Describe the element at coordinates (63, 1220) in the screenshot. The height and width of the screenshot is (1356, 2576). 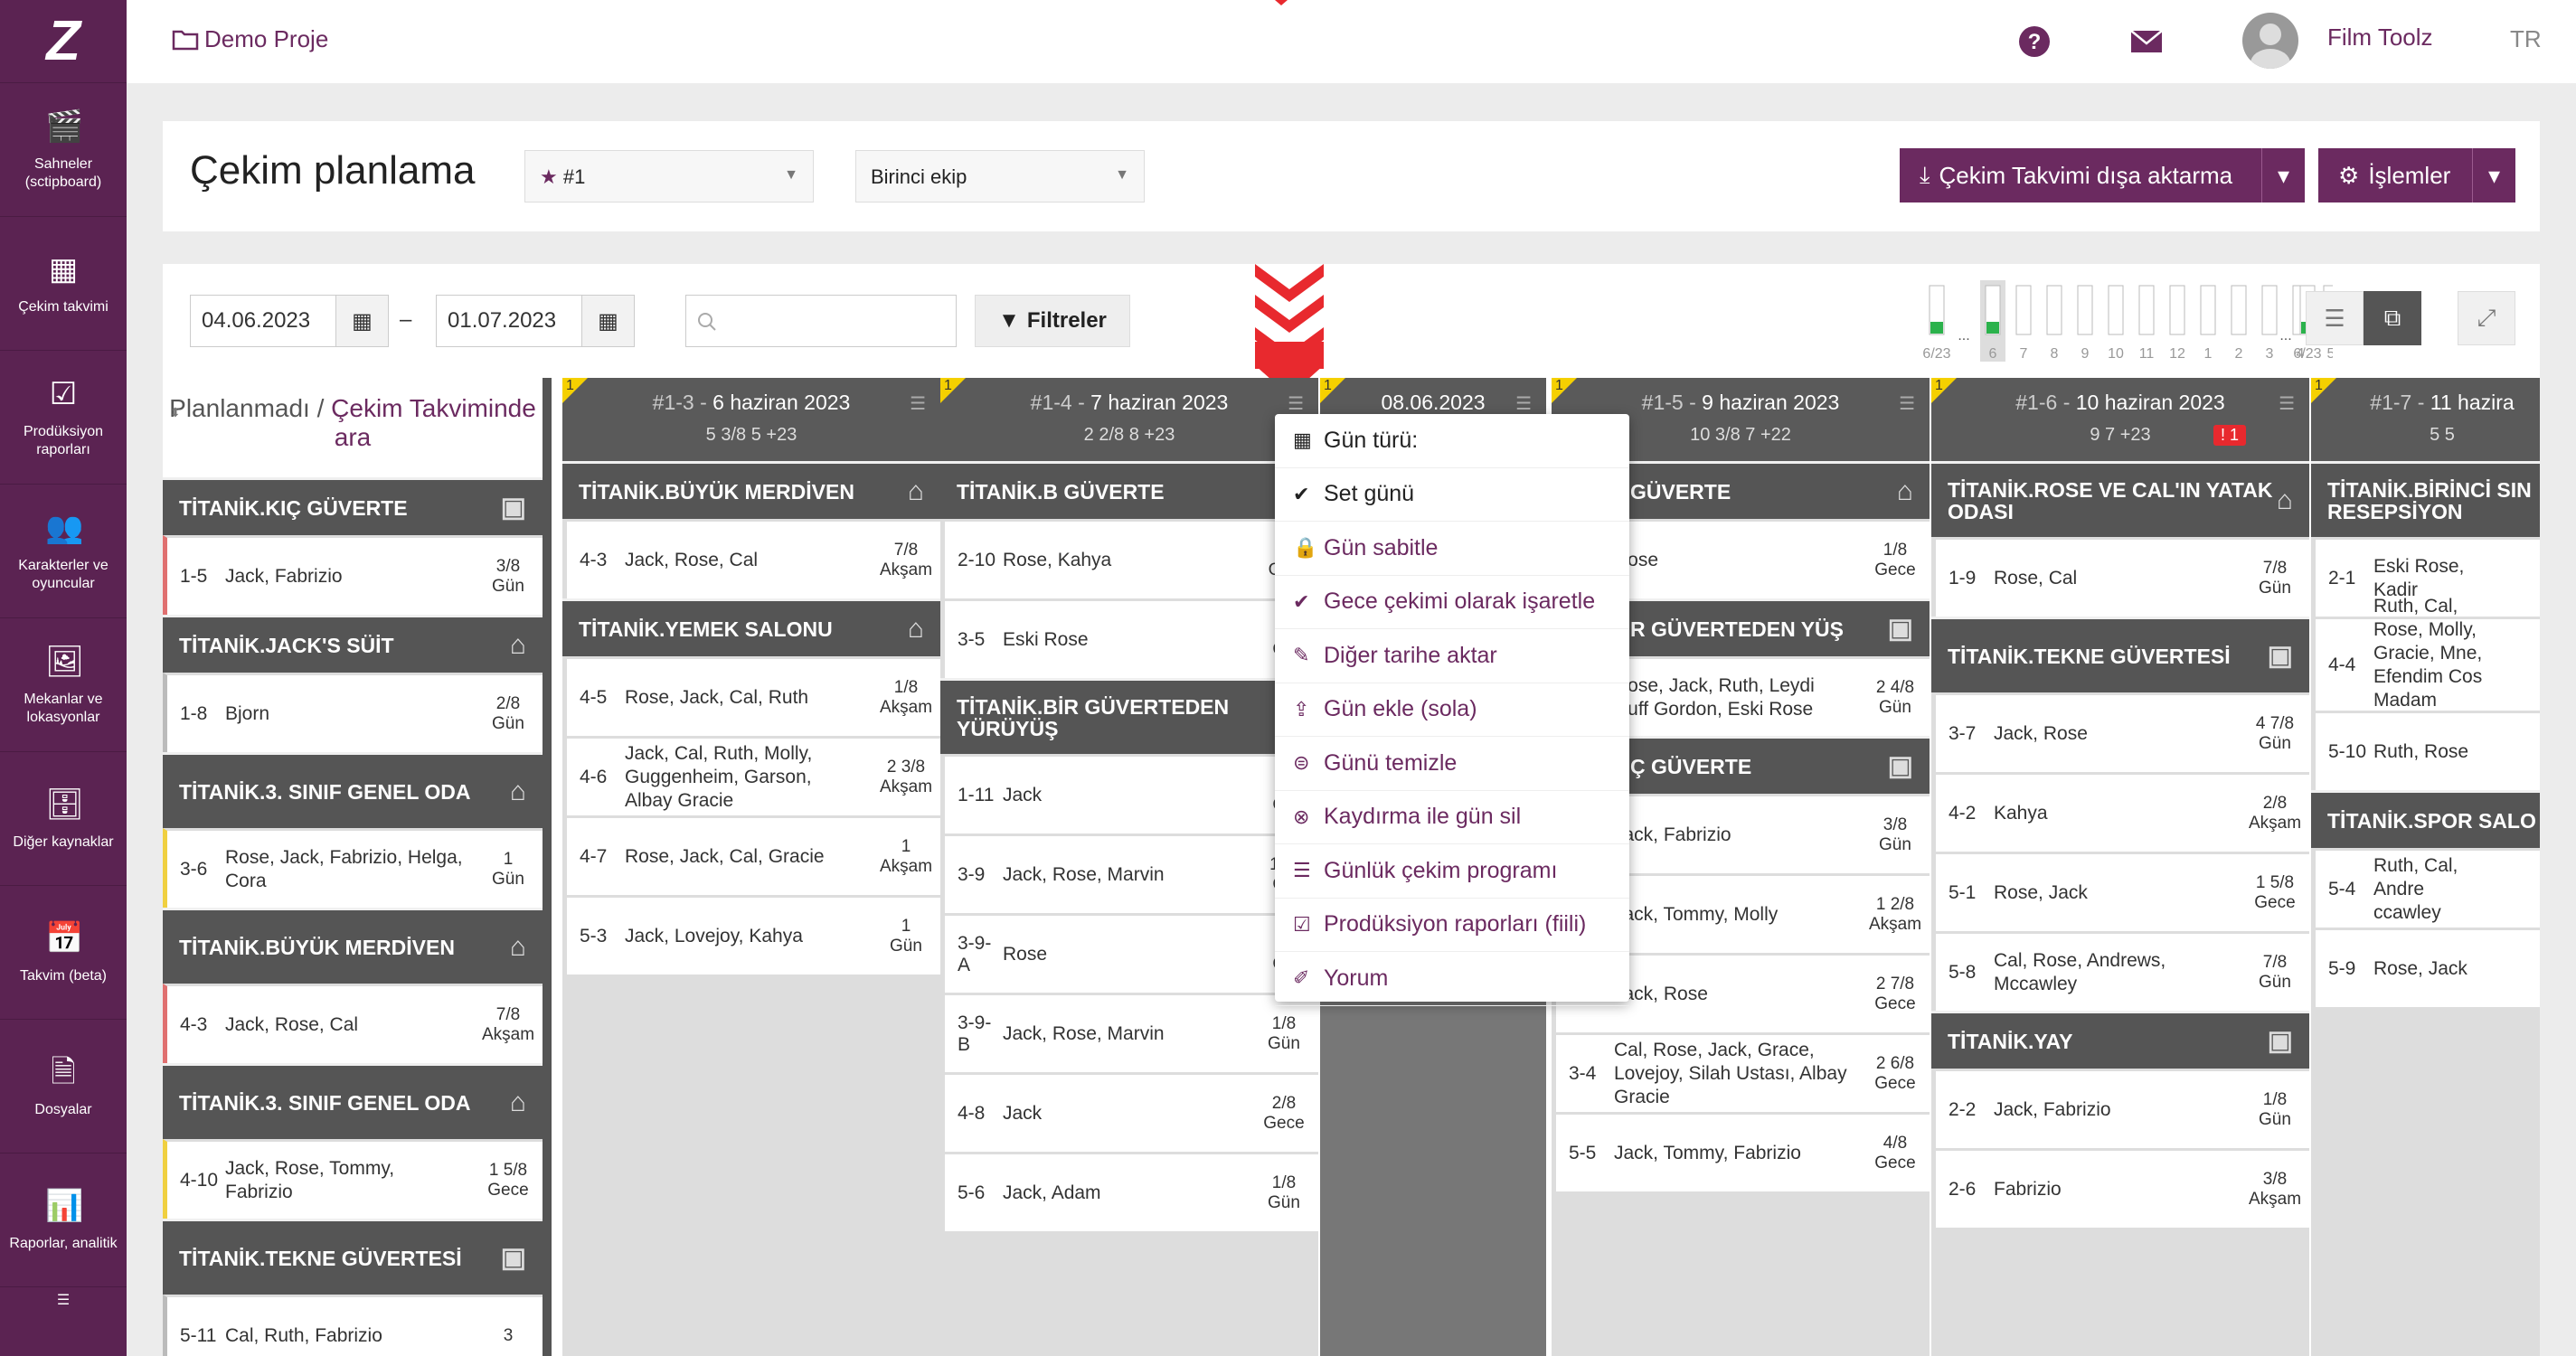
I see `sidebar-item: 📊 Raporlar, analitik` at that location.